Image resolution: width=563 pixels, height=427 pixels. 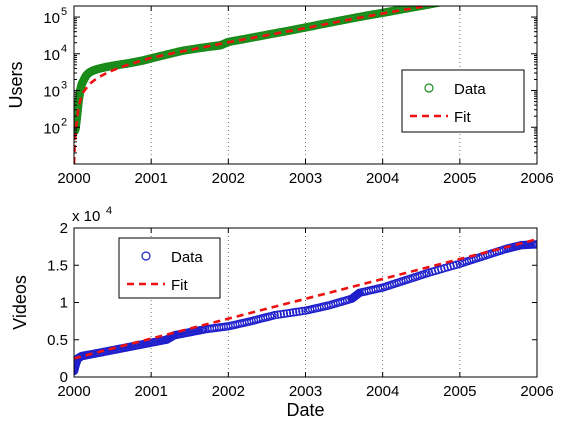 What do you see at coordinates (64, 49) in the screenshot?
I see `y-tick-exponent: 4` at bounding box center [64, 49].